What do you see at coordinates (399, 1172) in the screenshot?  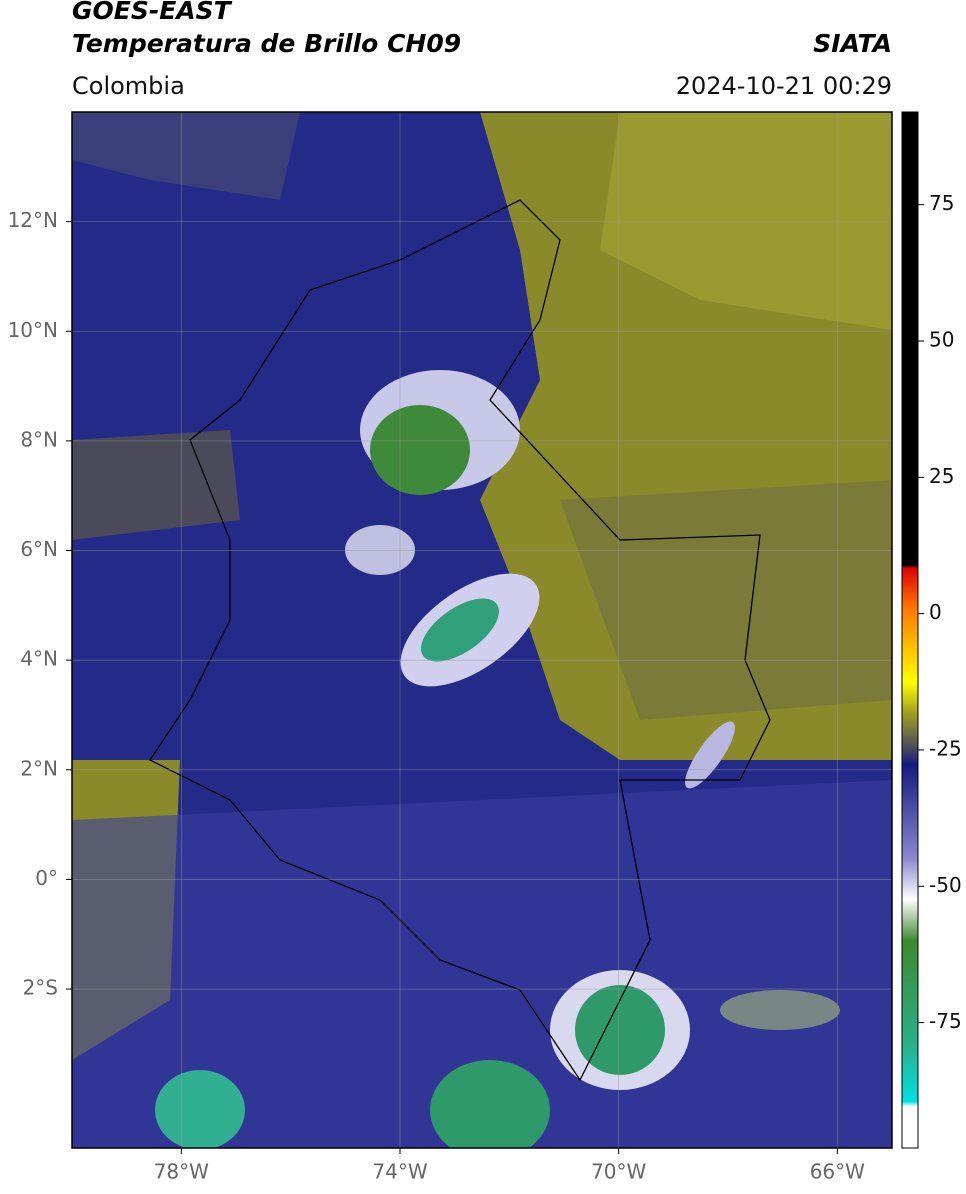 I see `x-tick-label: 74°W` at bounding box center [399, 1172].